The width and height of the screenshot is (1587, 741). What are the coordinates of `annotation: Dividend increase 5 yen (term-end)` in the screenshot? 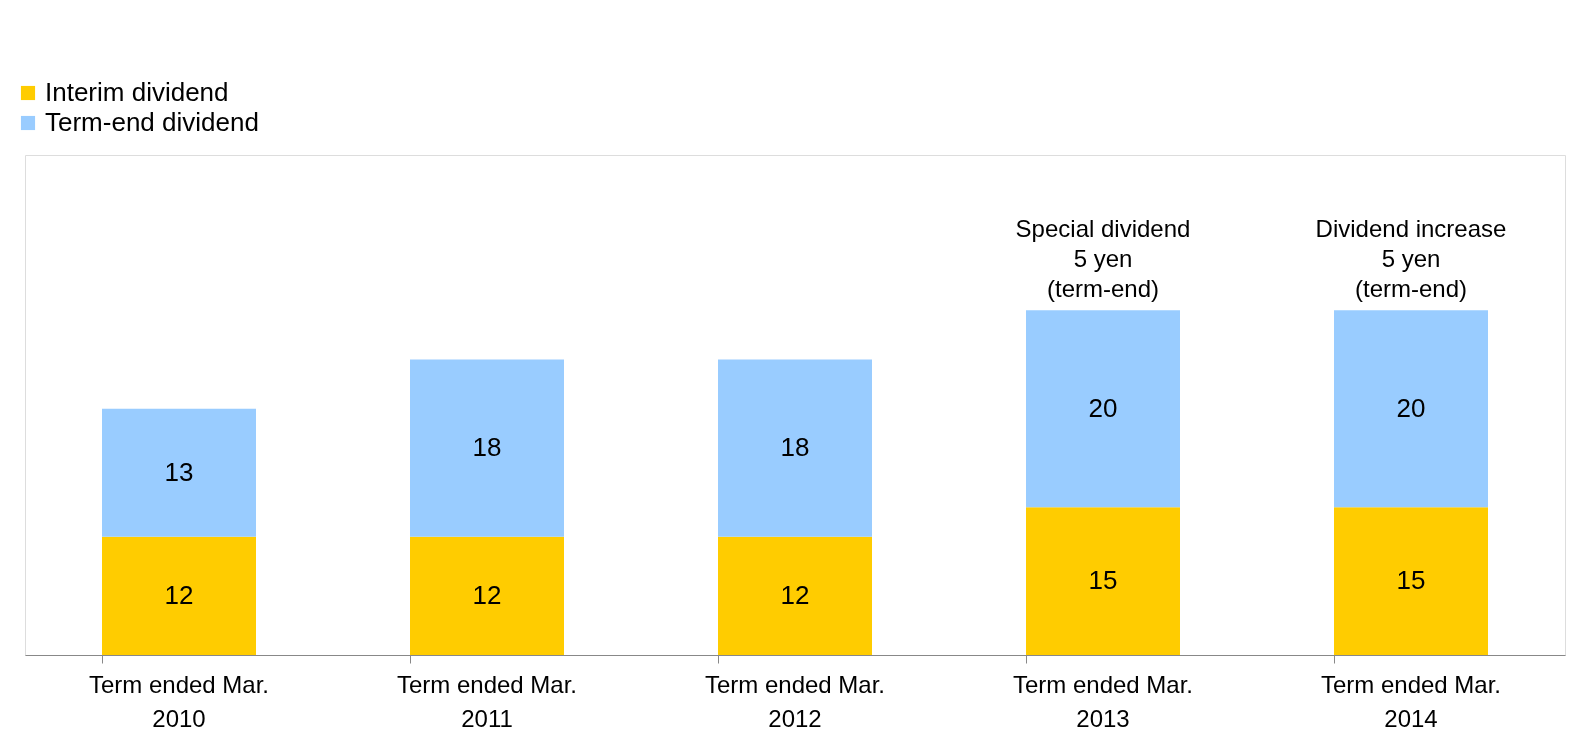 It's located at (1411, 259).